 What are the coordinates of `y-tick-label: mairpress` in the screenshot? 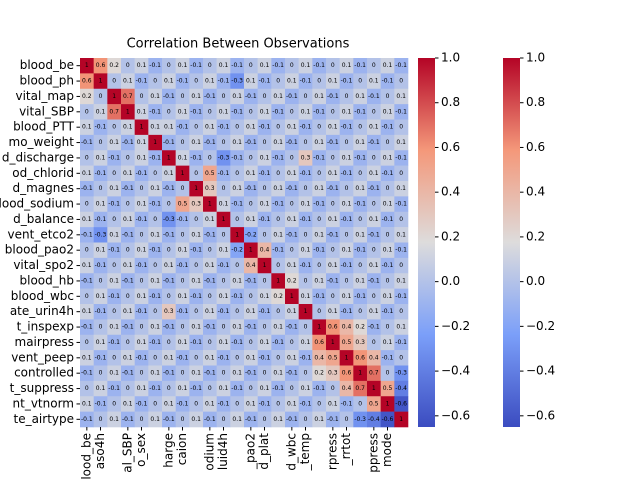 It's located at (44, 342).